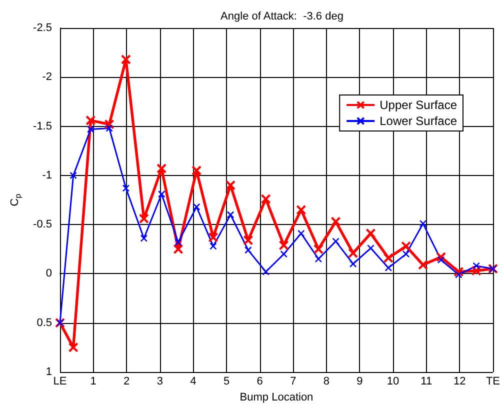 The width and height of the screenshot is (503, 412). I want to click on x-tick-label: 6, so click(259, 382).